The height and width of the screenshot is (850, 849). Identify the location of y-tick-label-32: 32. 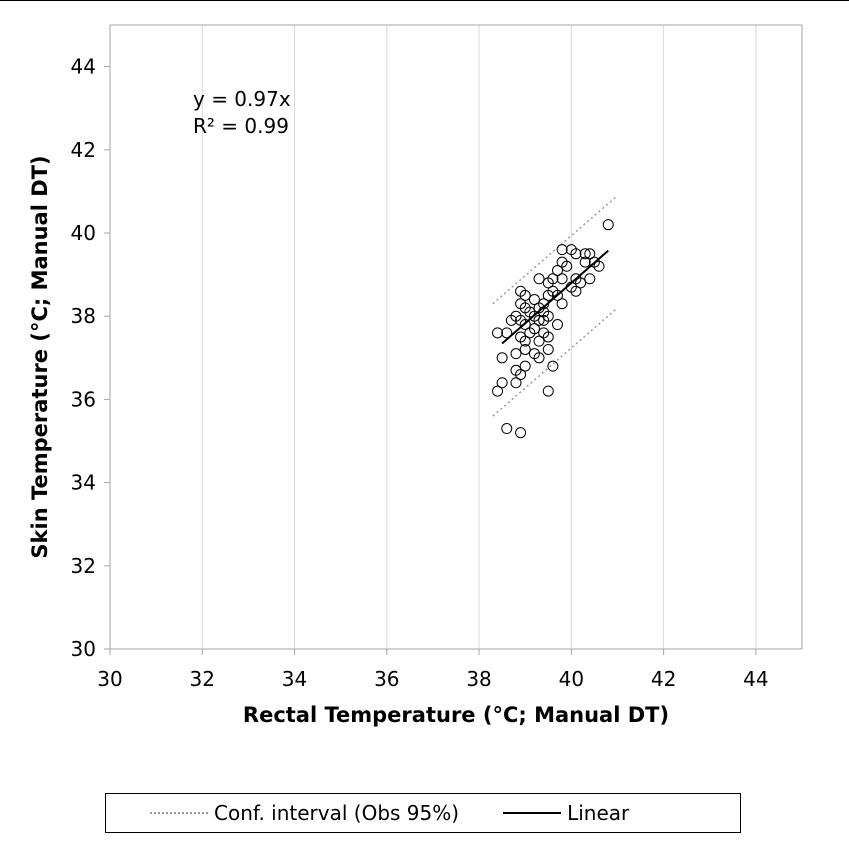
(83, 566).